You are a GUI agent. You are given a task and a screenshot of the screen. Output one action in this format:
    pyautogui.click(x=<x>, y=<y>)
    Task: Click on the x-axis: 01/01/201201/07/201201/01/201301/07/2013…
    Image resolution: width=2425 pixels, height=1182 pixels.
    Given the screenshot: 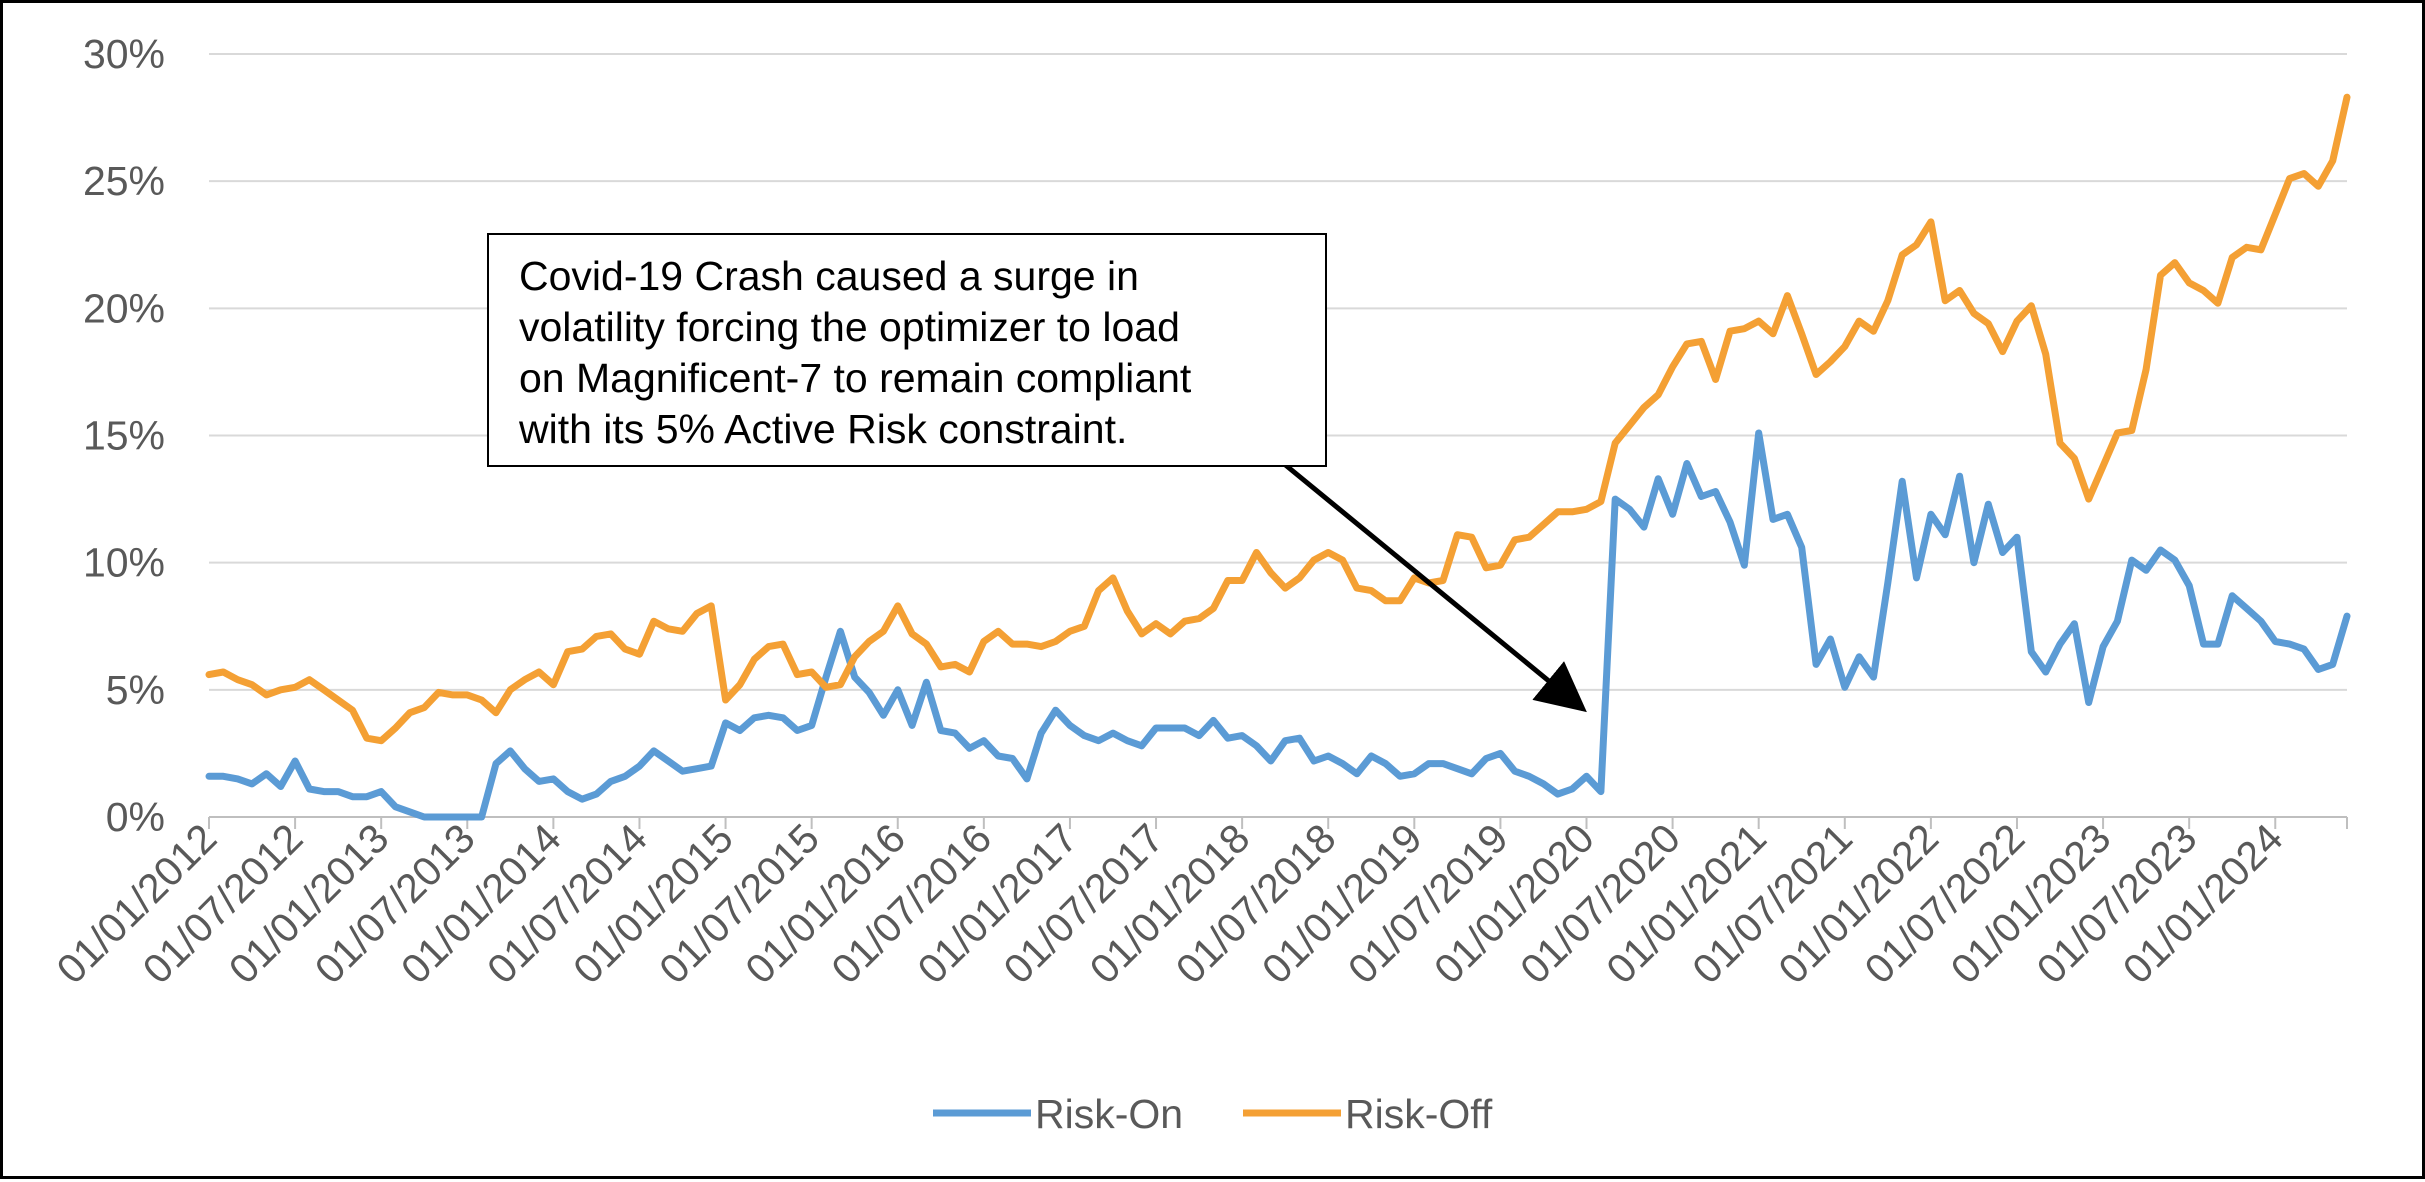 What is the action you would take?
    pyautogui.click(x=1198, y=903)
    